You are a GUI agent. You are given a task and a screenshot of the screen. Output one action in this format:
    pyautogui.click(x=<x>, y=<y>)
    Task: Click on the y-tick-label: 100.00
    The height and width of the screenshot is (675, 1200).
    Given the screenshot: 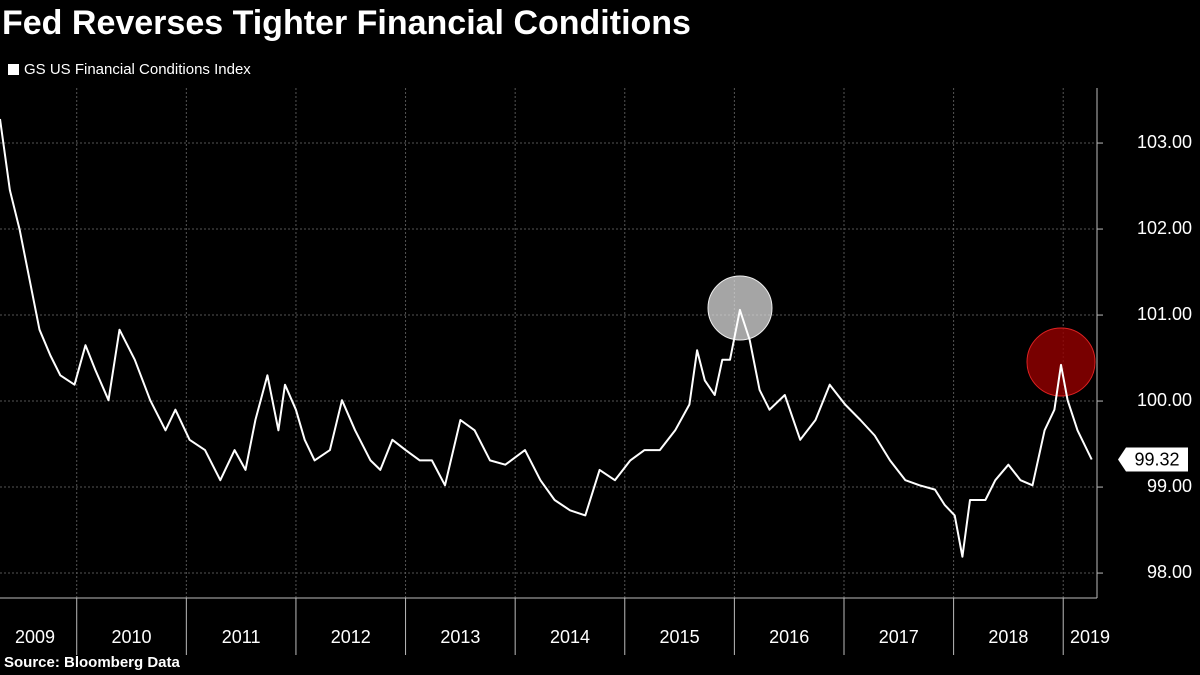 What is the action you would take?
    pyautogui.click(x=1164, y=400)
    